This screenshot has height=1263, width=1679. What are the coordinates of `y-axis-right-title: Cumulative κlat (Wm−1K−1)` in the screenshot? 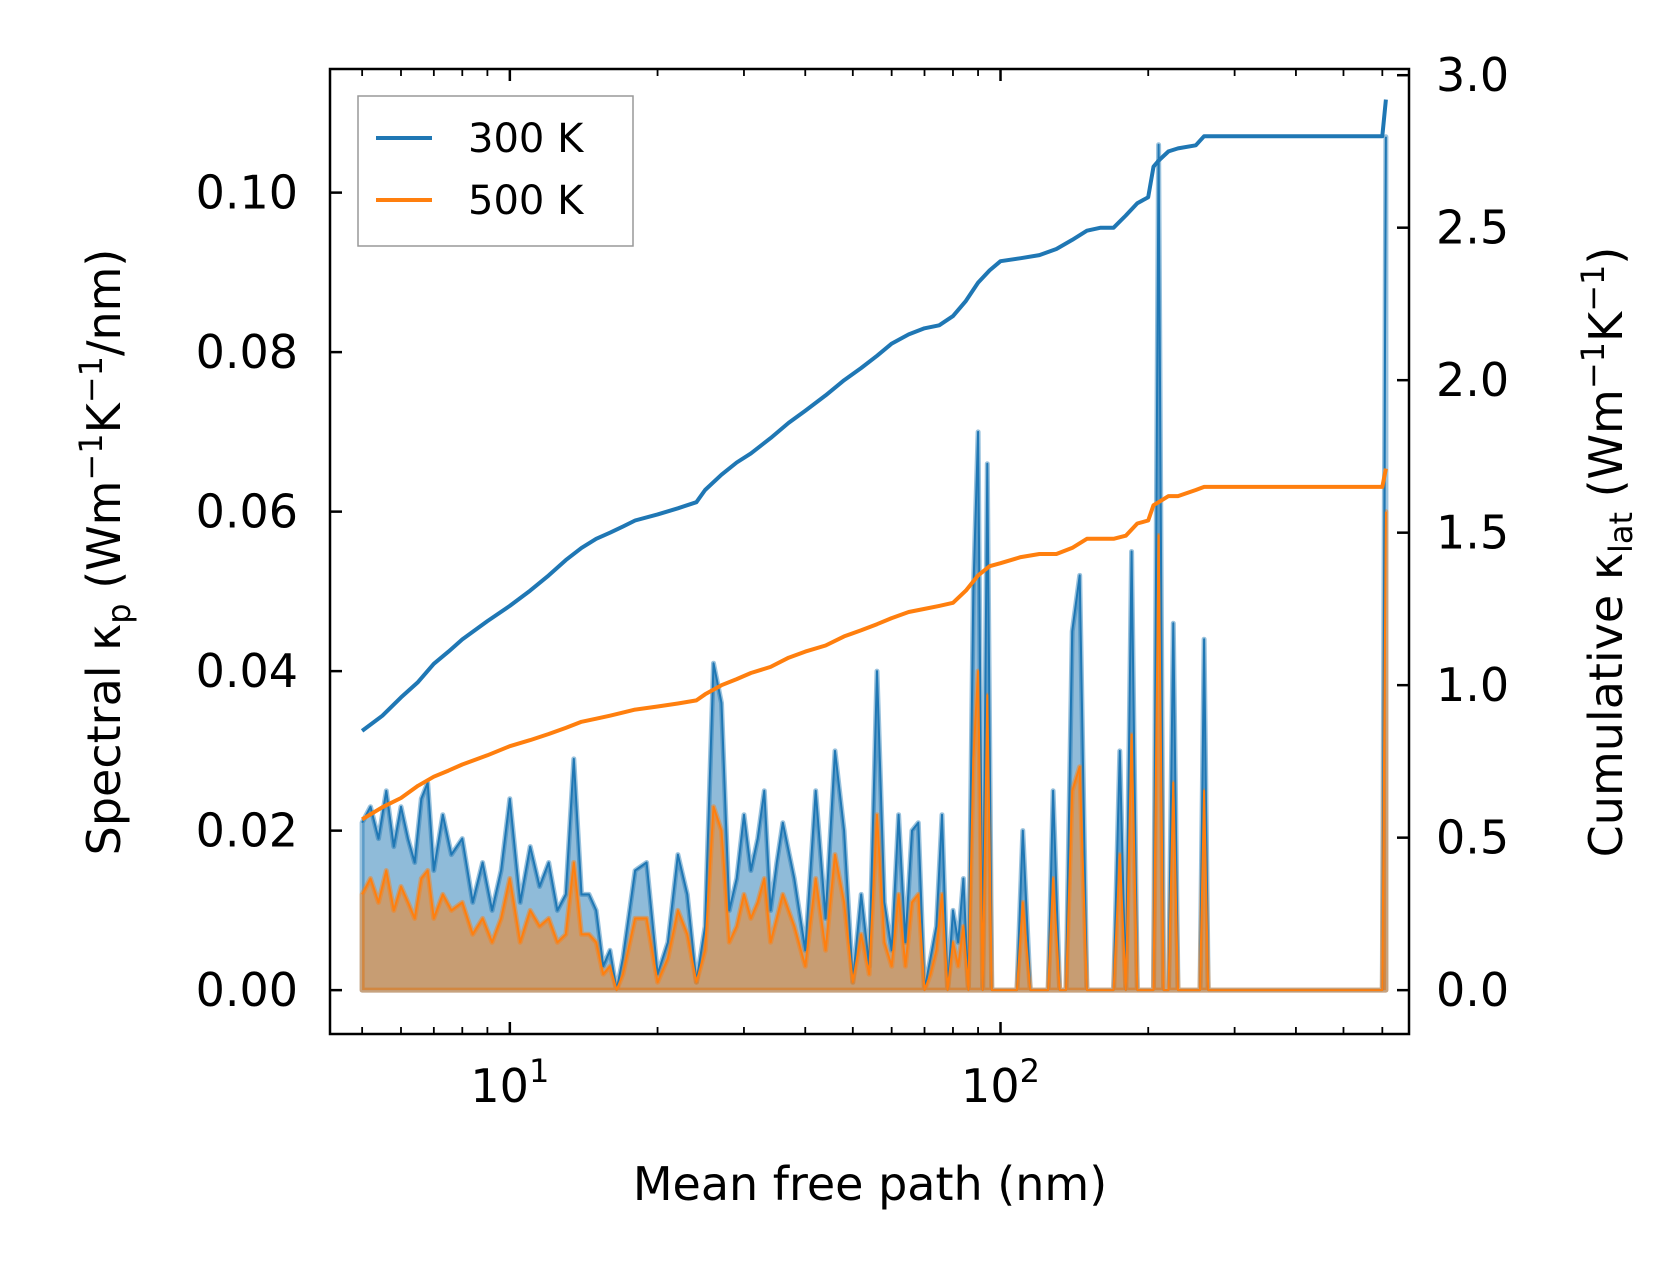 It's located at (1607, 552).